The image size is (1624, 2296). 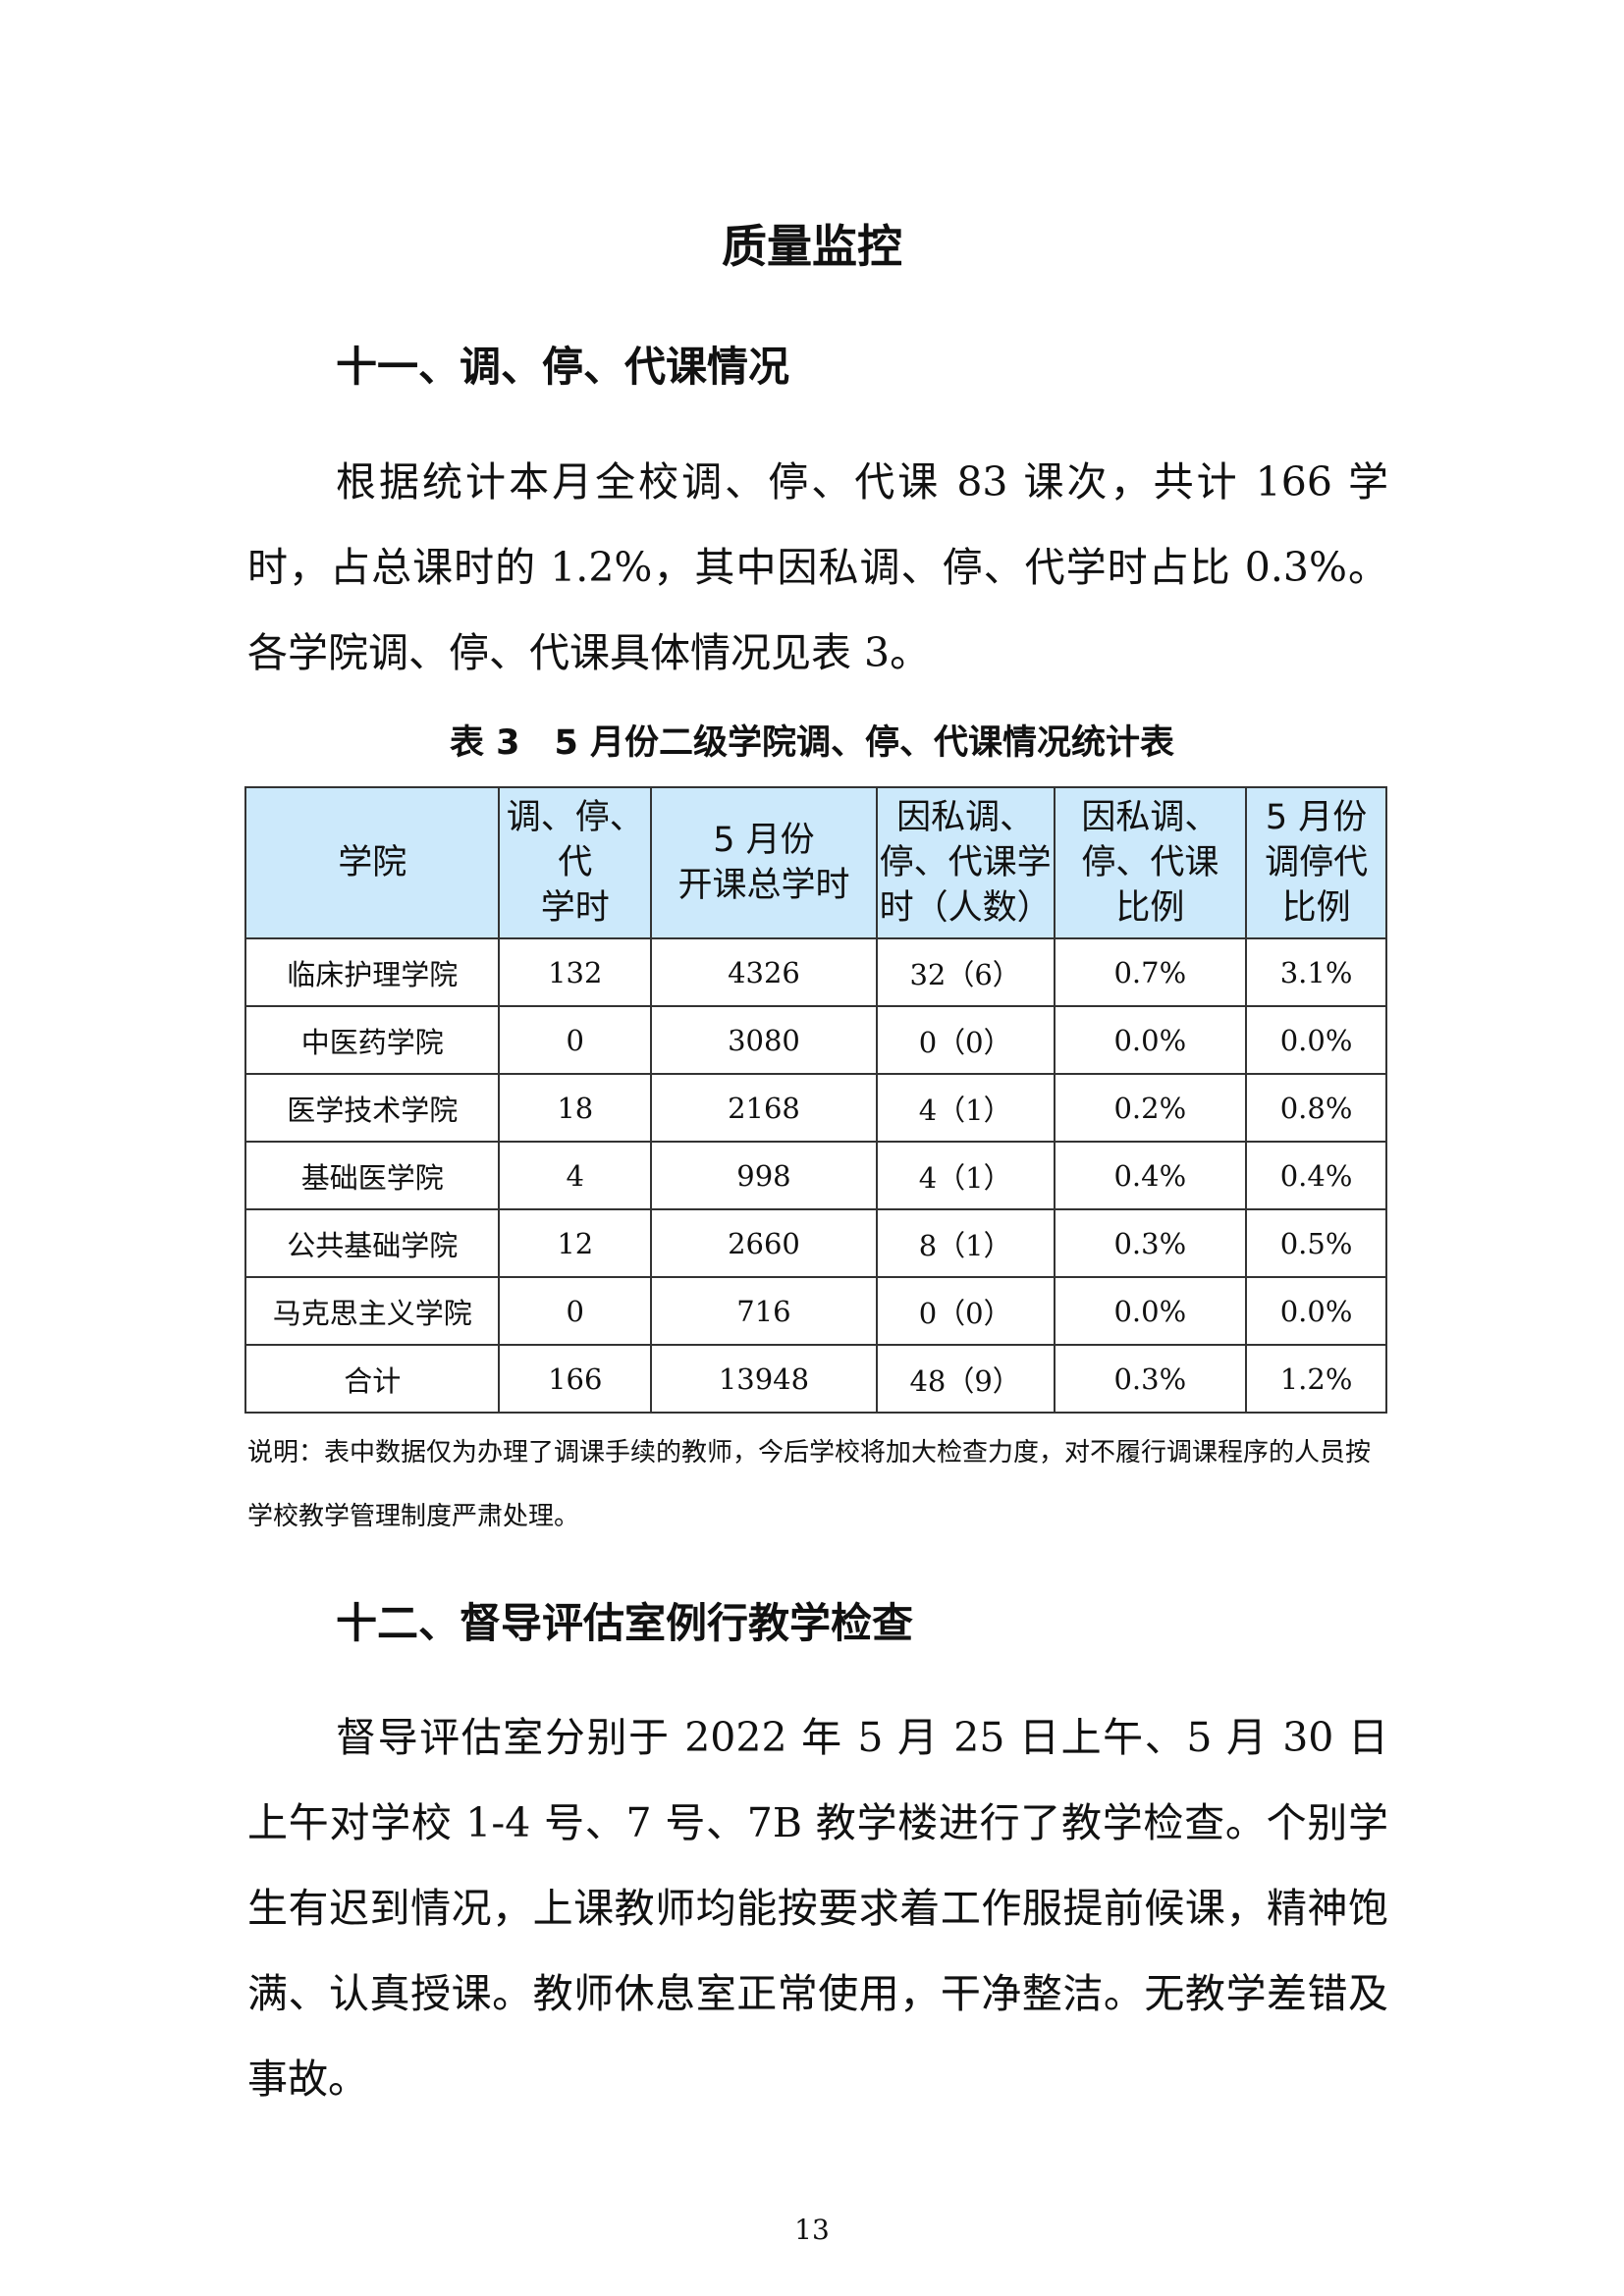 What do you see at coordinates (563, 367) in the screenshot?
I see `section-11-heading: 十一、调、停、代课情况` at bounding box center [563, 367].